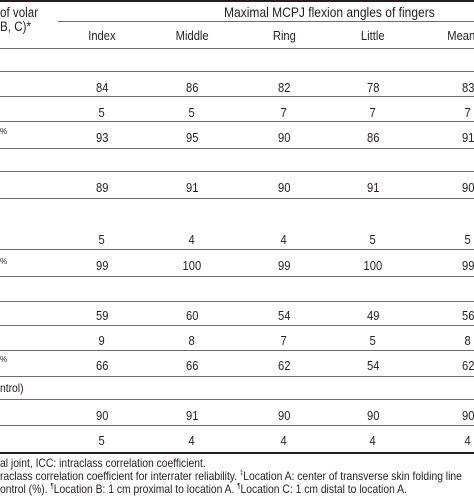 Image resolution: width=474 pixels, height=496 pixels. I want to click on table-cell: 78, so click(373, 87).